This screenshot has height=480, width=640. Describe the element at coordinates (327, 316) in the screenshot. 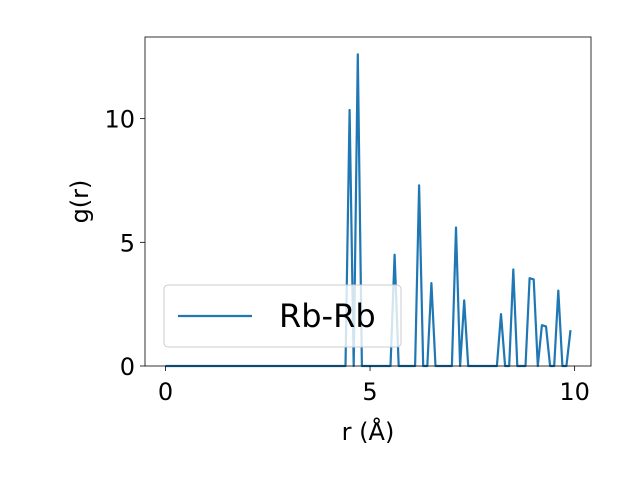

I see `legend-label-0: Rb-Rb` at that location.